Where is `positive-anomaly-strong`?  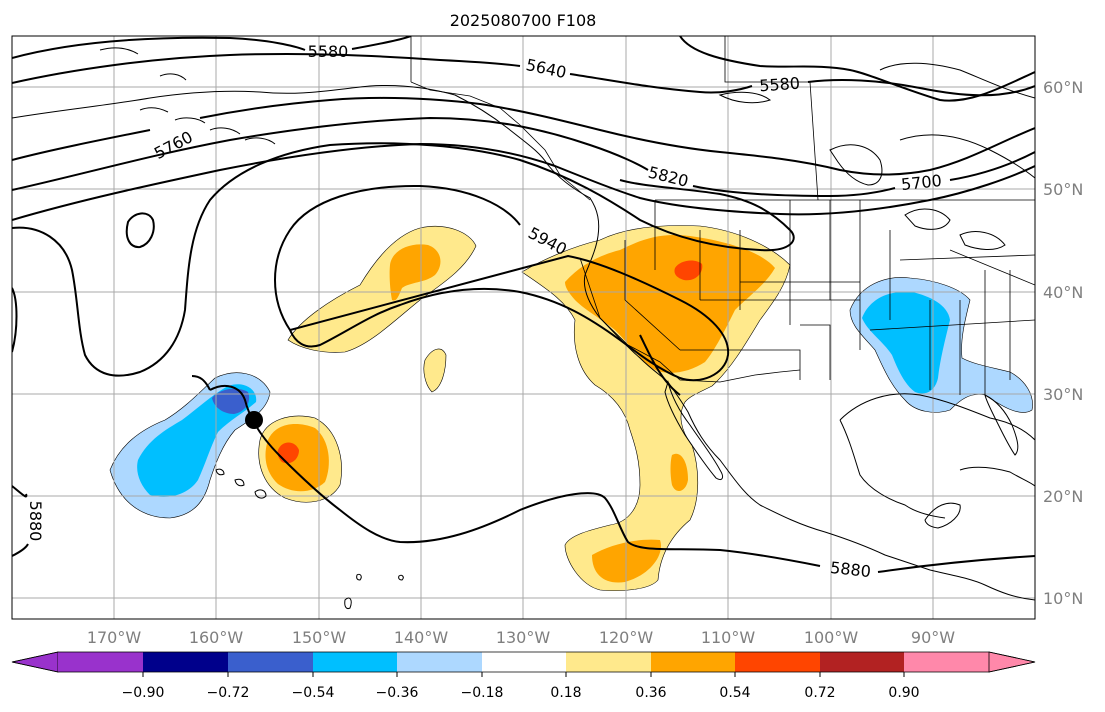
positive-anomaly-strong is located at coordinates (688, 270).